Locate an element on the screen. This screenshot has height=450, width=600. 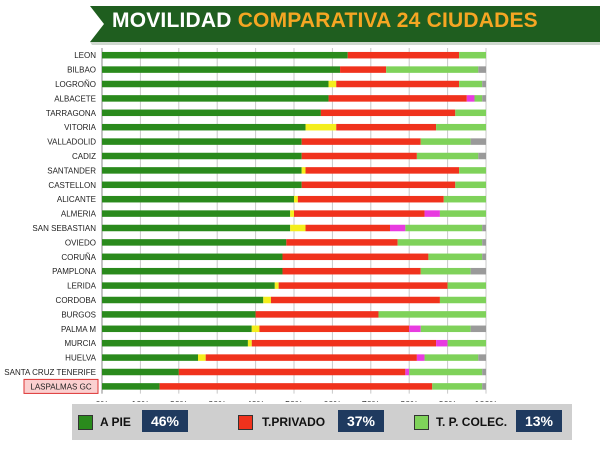
category-label: BURGOS is located at coordinates (78, 314).